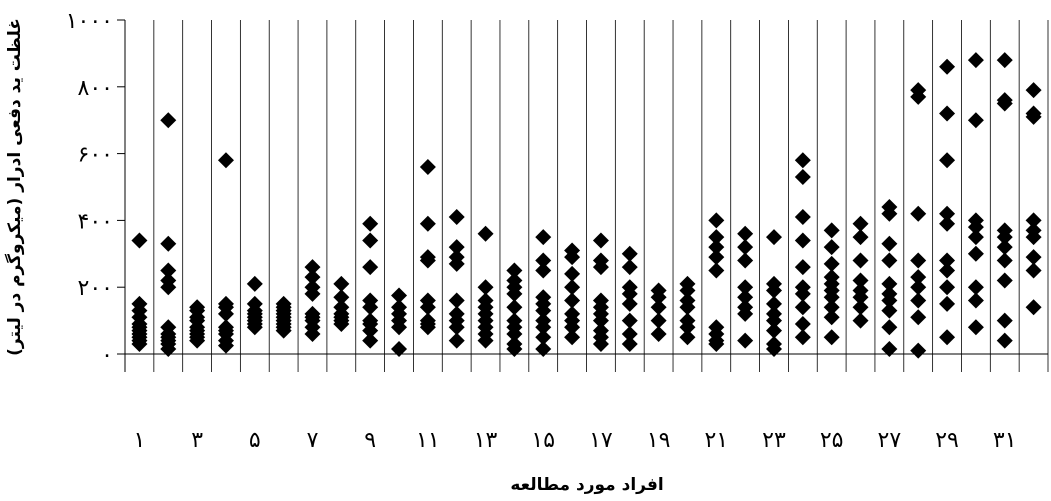 The width and height of the screenshot is (1051, 501). Describe the element at coordinates (95, 188) in the screenshot. I see `y-axis-ticks: ۰ ۲۰۰ ۴۰۰ ۶۰۰ ۸۰۰ ۱۰۰۰` at that location.